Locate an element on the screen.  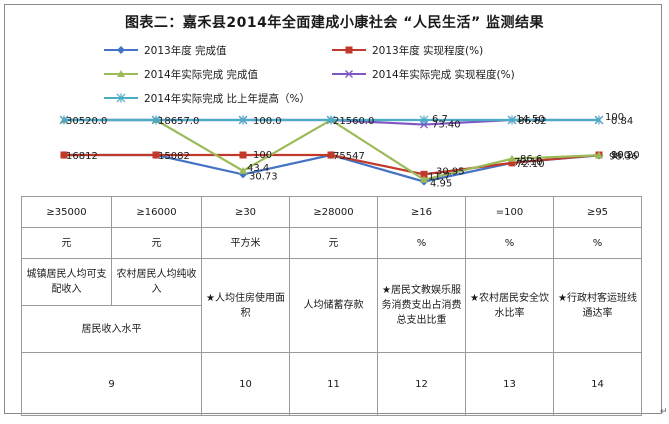
data-label: 86.6 is located at coordinates (531, 159).